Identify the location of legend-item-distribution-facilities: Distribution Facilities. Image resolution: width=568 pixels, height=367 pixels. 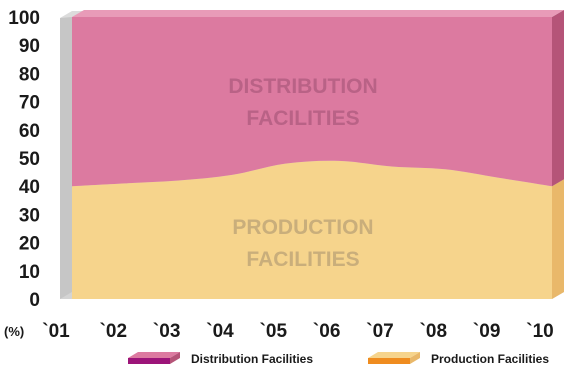
(220, 359).